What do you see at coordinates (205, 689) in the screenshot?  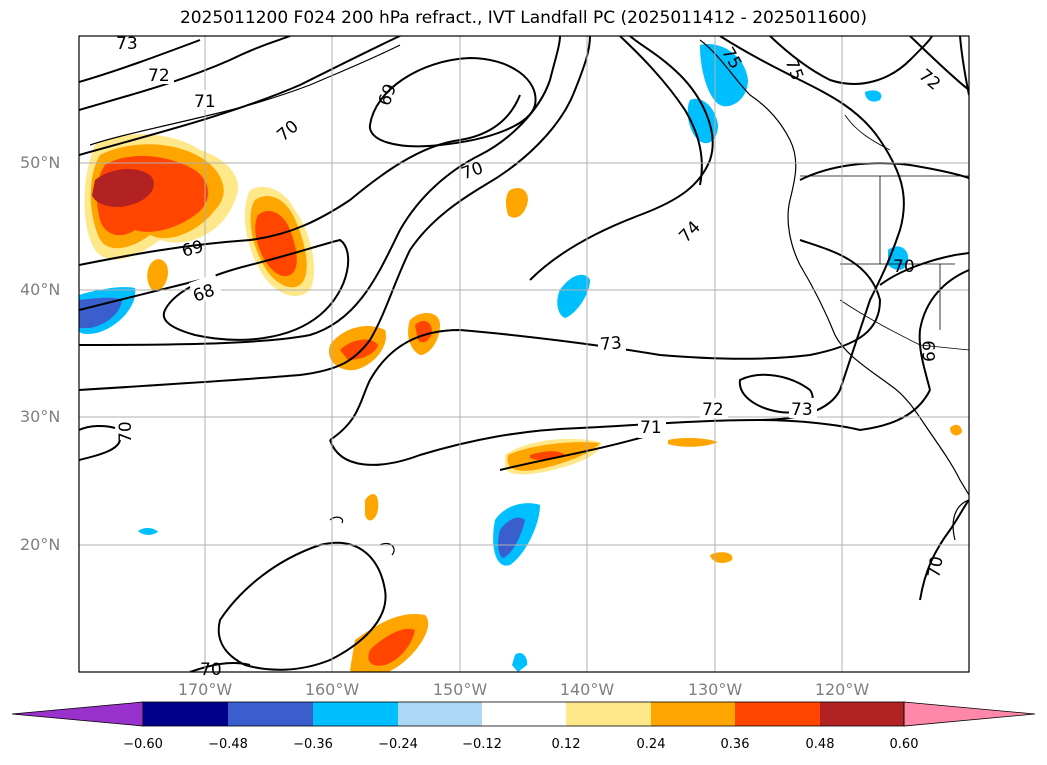 I see `lon-label: 170°W` at bounding box center [205, 689].